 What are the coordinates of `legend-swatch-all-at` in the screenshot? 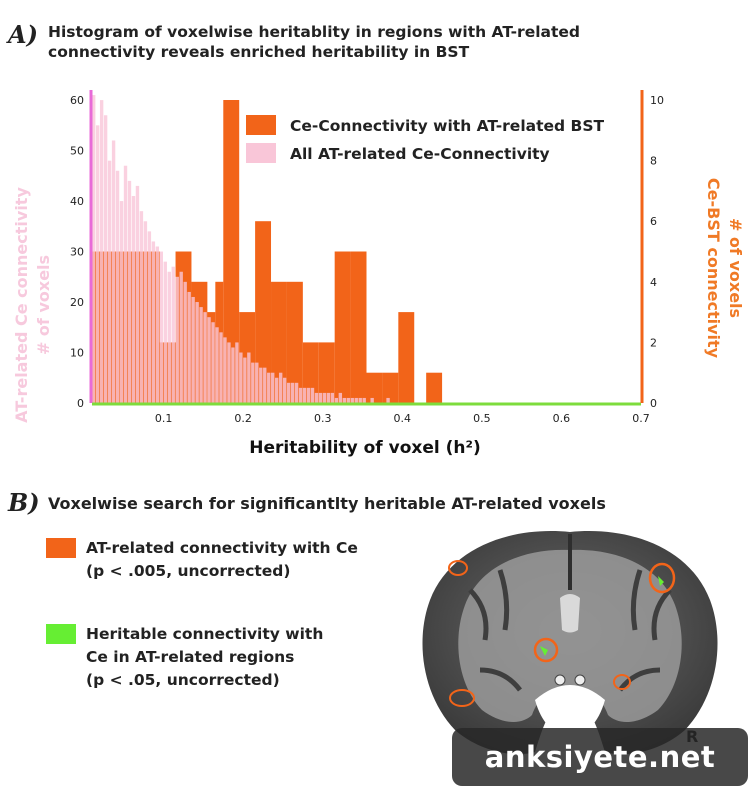 It's located at (261, 153).